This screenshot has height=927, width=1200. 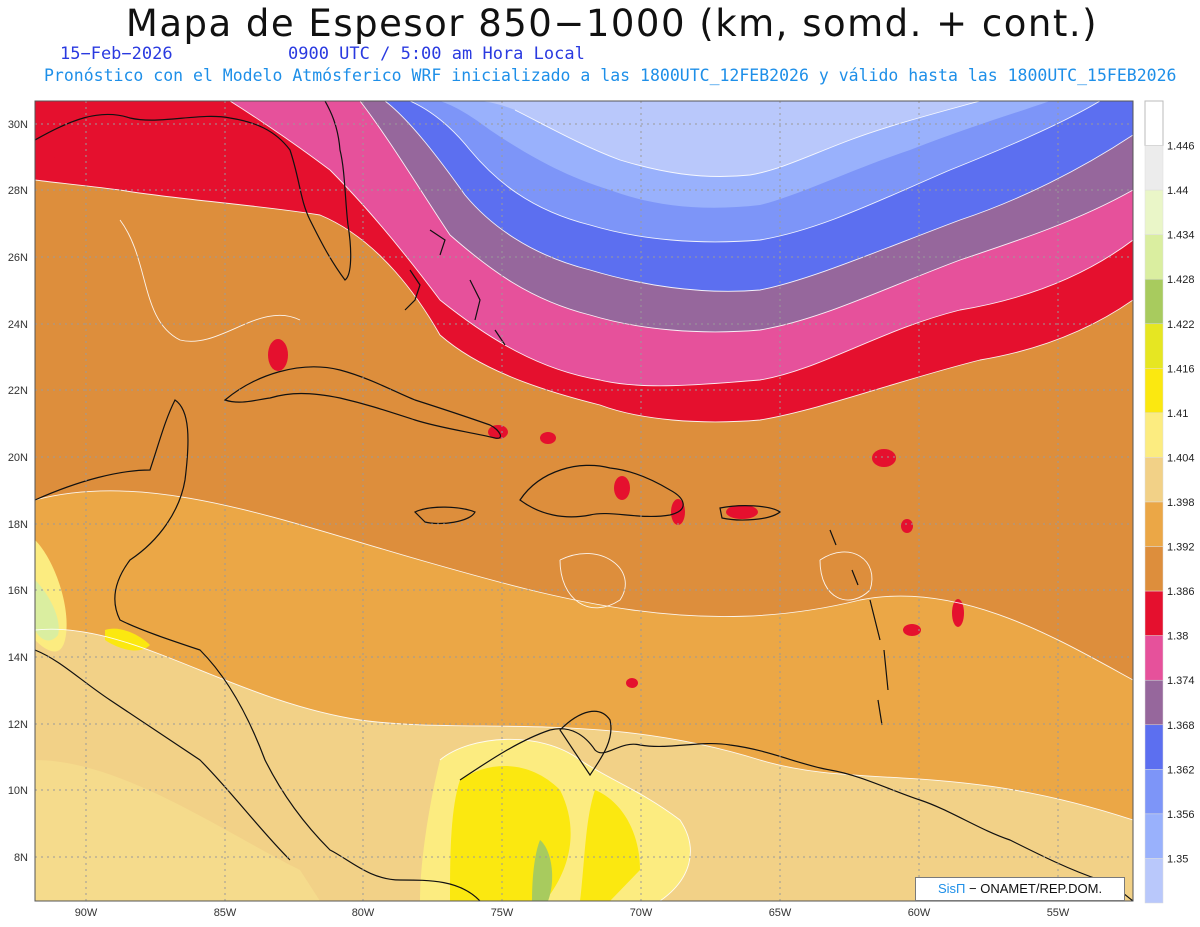 What do you see at coordinates (780, 913) in the screenshot?
I see `lon-label: 65W` at bounding box center [780, 913].